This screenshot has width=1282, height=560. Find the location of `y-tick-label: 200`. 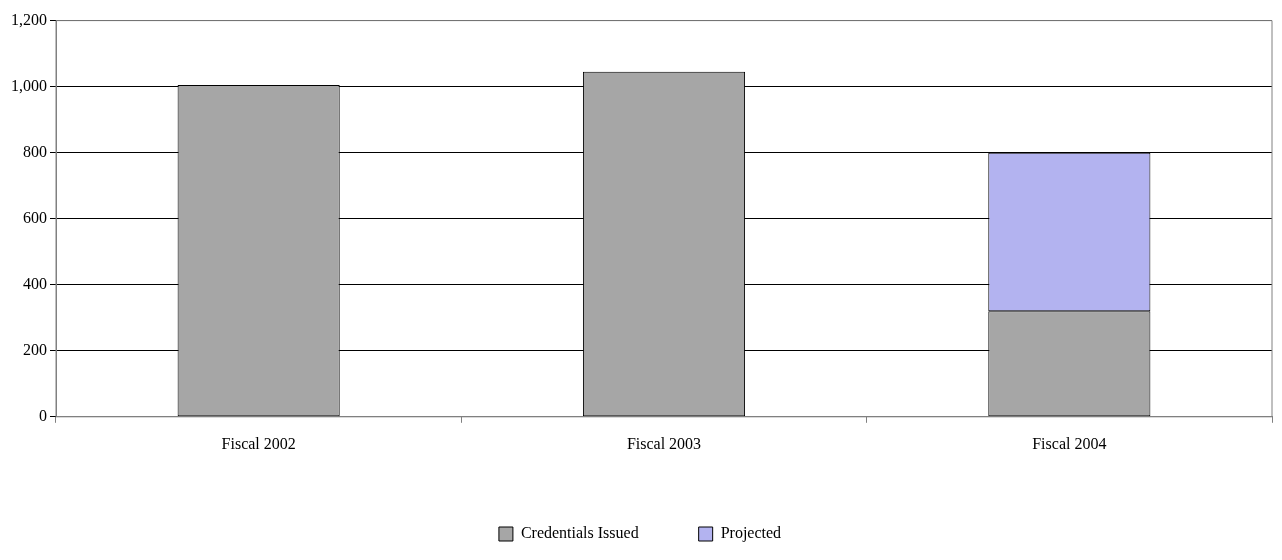

y-tick-label: 200 is located at coordinates (35, 349).